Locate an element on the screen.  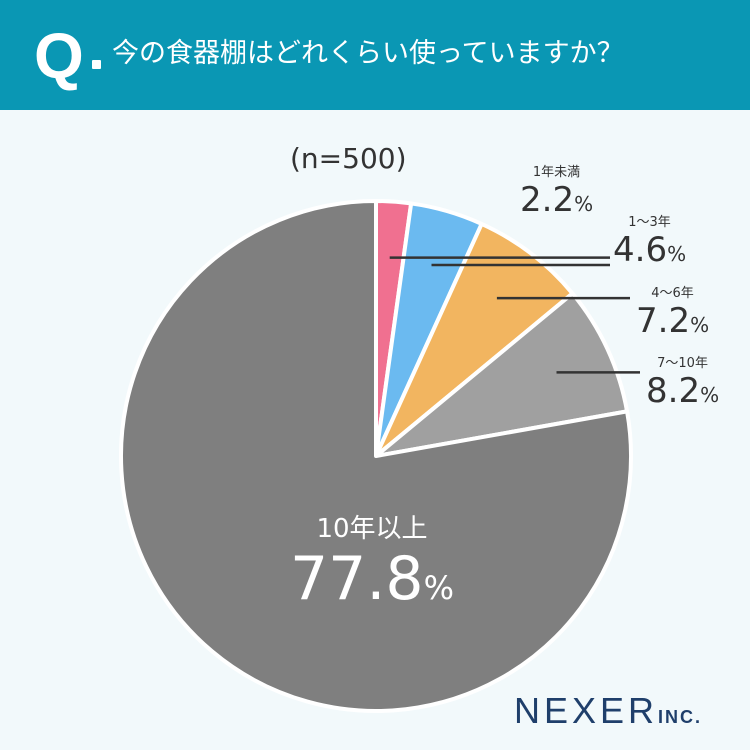
label-4-6-years: 4〜6年 7.2% is located at coordinates (672, 315).